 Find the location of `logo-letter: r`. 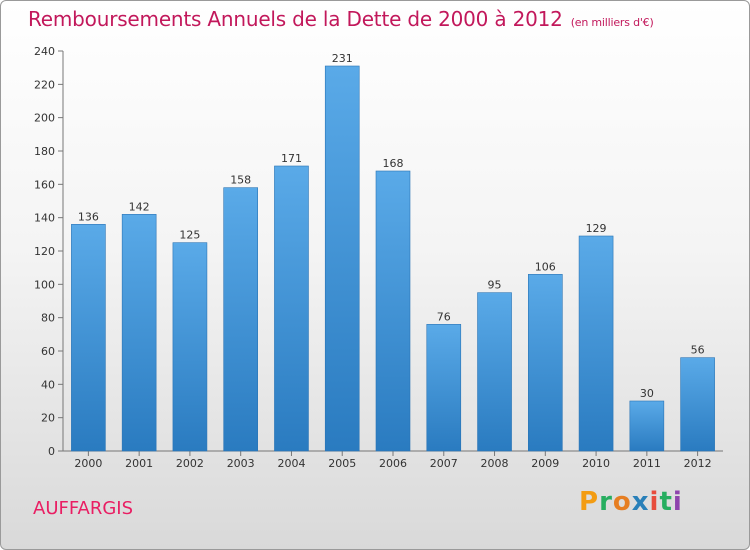

logo-letter: r is located at coordinates (606, 502).